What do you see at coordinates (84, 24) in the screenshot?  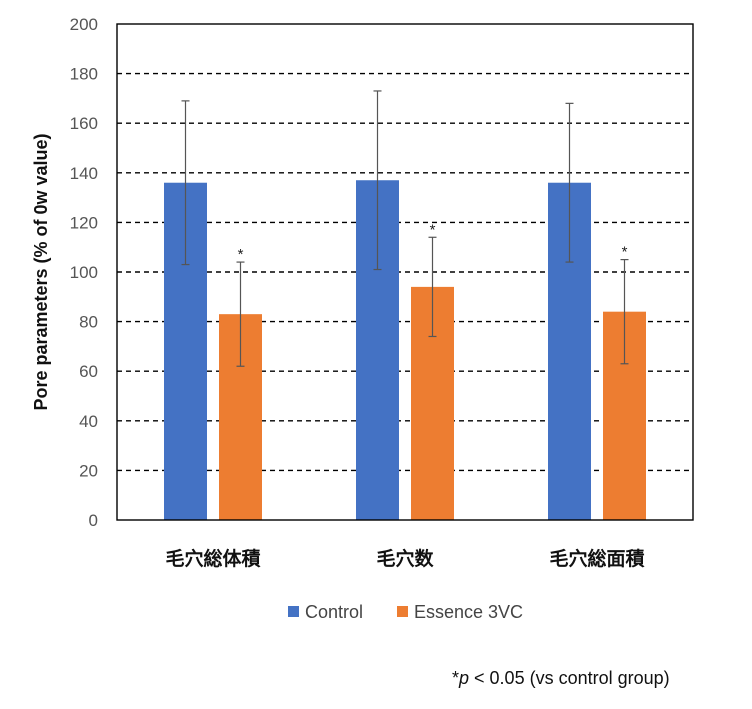 I see `y-tick-label: 200` at bounding box center [84, 24].